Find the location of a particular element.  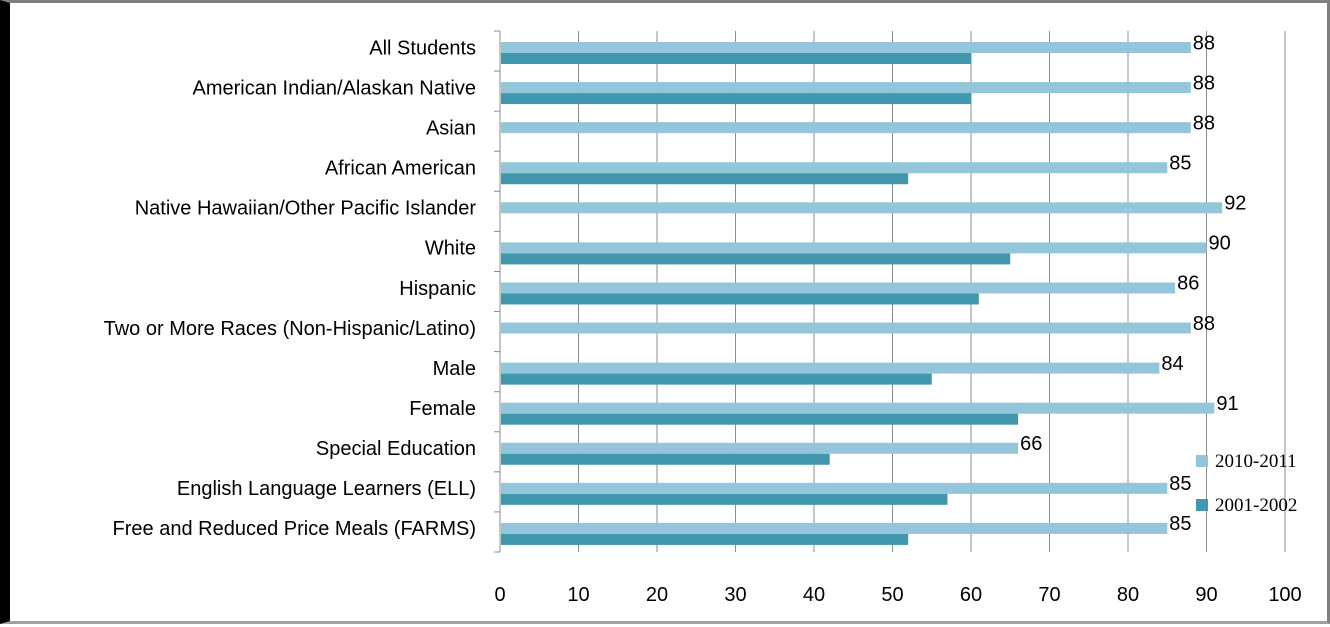

x-tick-label: 20 is located at coordinates (657, 595).